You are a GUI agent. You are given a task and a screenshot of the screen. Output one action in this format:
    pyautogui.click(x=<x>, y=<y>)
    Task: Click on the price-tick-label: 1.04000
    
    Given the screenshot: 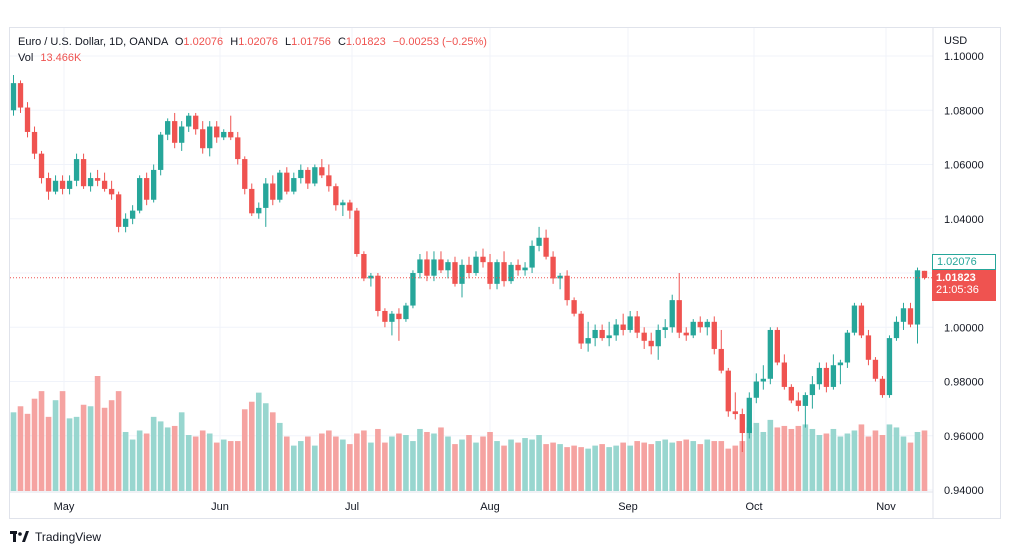 What is the action you would take?
    pyautogui.click(x=964, y=220)
    